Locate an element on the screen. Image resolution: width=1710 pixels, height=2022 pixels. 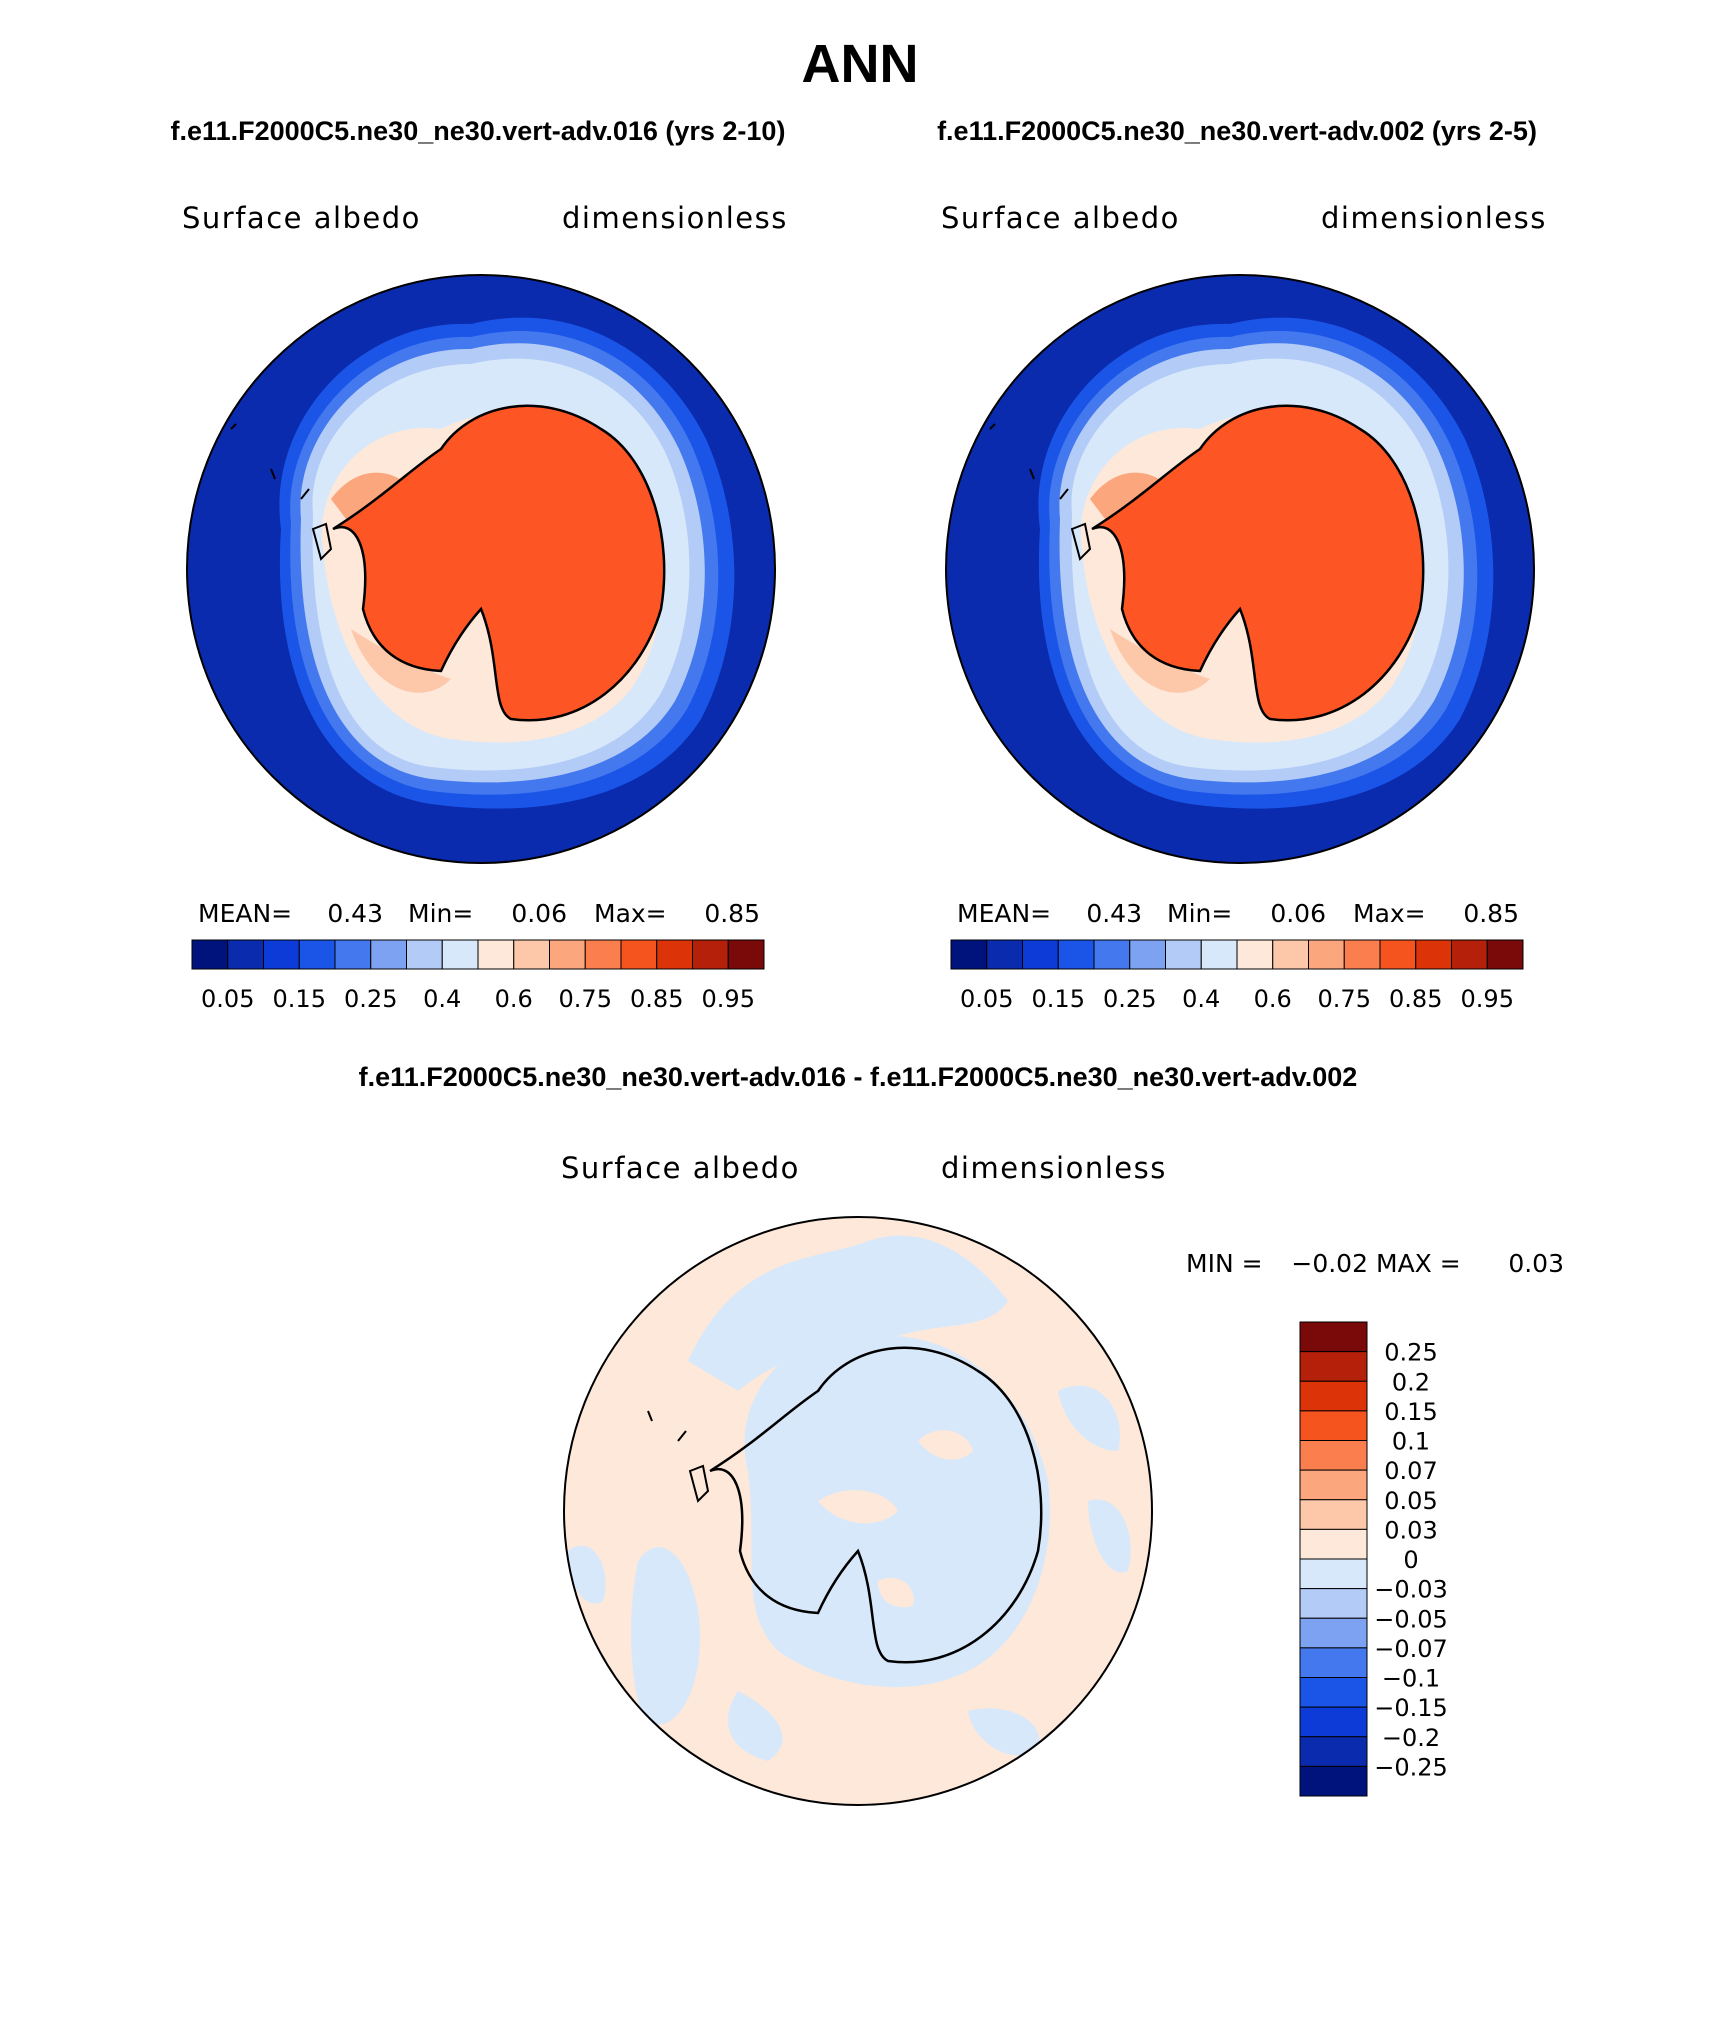
colorbar-left: 0.05 0.15 0.25 0.4 0.6 0.75 0.85 0.95 is located at coordinates (478, 976).